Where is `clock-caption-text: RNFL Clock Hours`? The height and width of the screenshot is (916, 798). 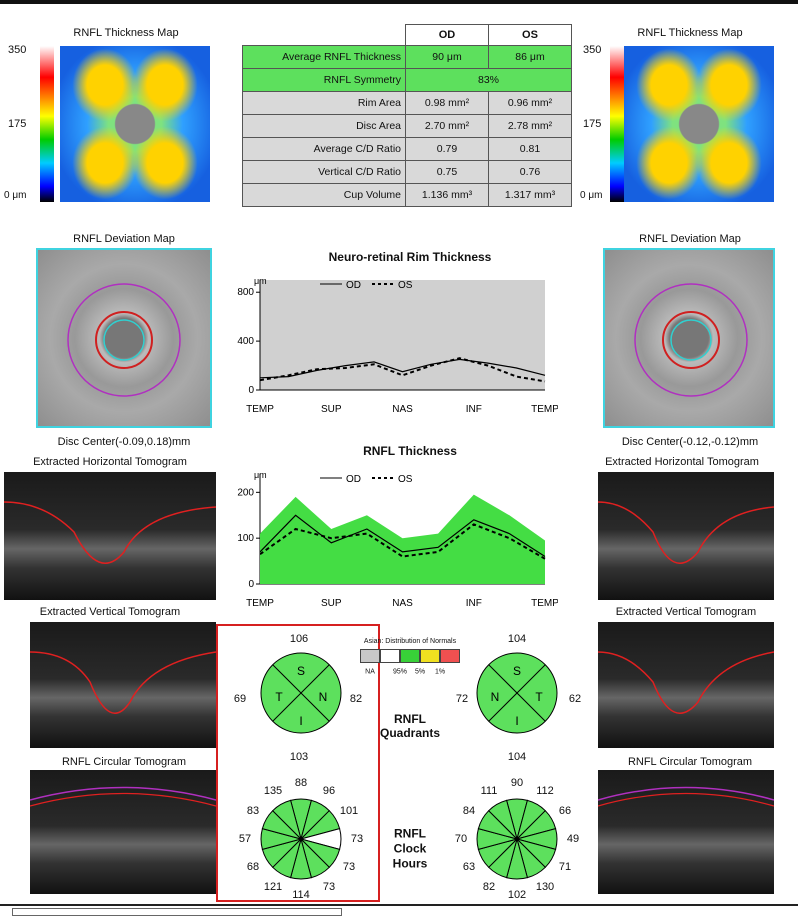
clock-caption-text: RNFL Clock Hours is located at coordinates (410, 848).